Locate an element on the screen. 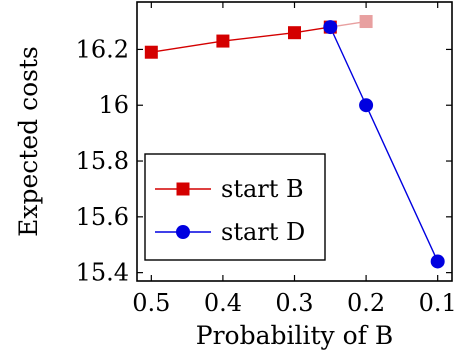  y-tick-label: 16 is located at coordinates (113, 105).